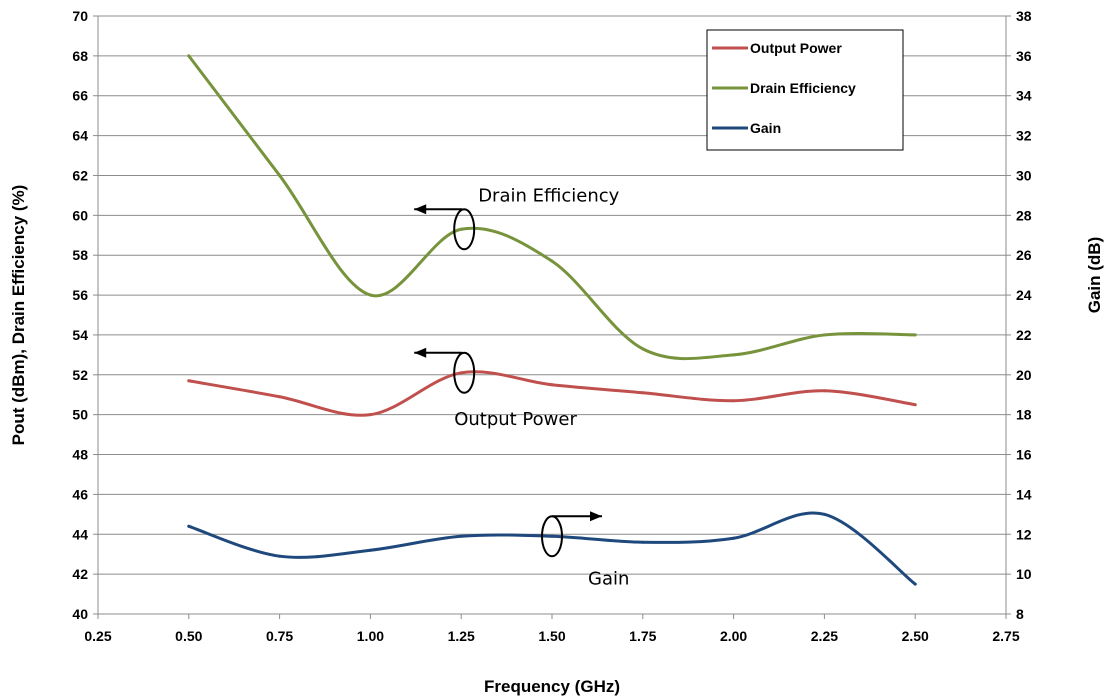 The image size is (1112, 700). I want to click on x-tick-label: 1.00, so click(370, 636).